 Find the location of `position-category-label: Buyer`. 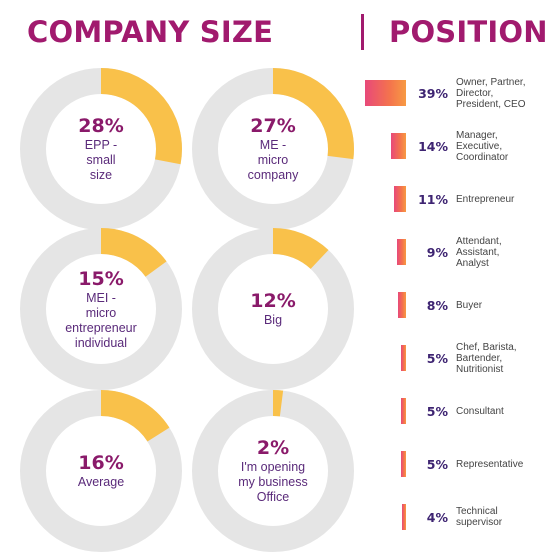

position-category-label: Buyer is located at coordinates (506, 305).